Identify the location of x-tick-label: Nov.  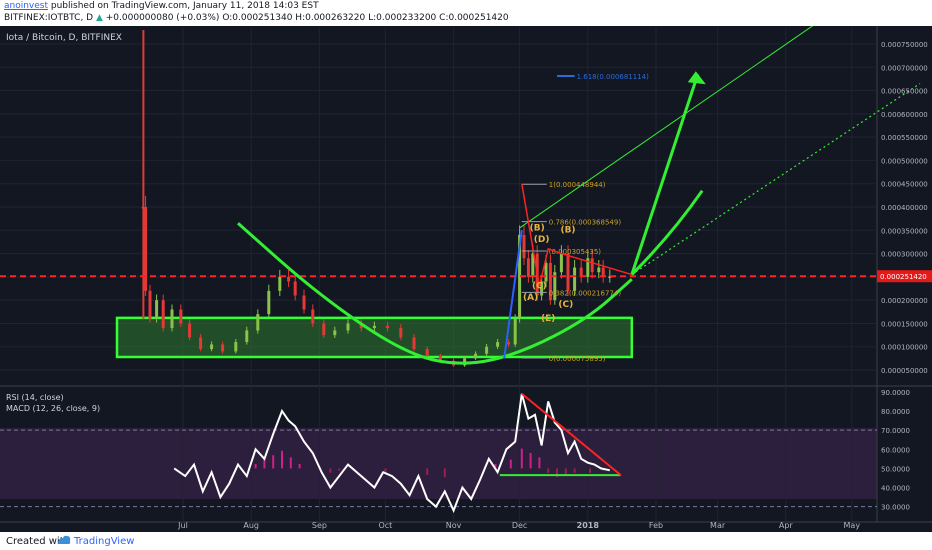
(454, 525).